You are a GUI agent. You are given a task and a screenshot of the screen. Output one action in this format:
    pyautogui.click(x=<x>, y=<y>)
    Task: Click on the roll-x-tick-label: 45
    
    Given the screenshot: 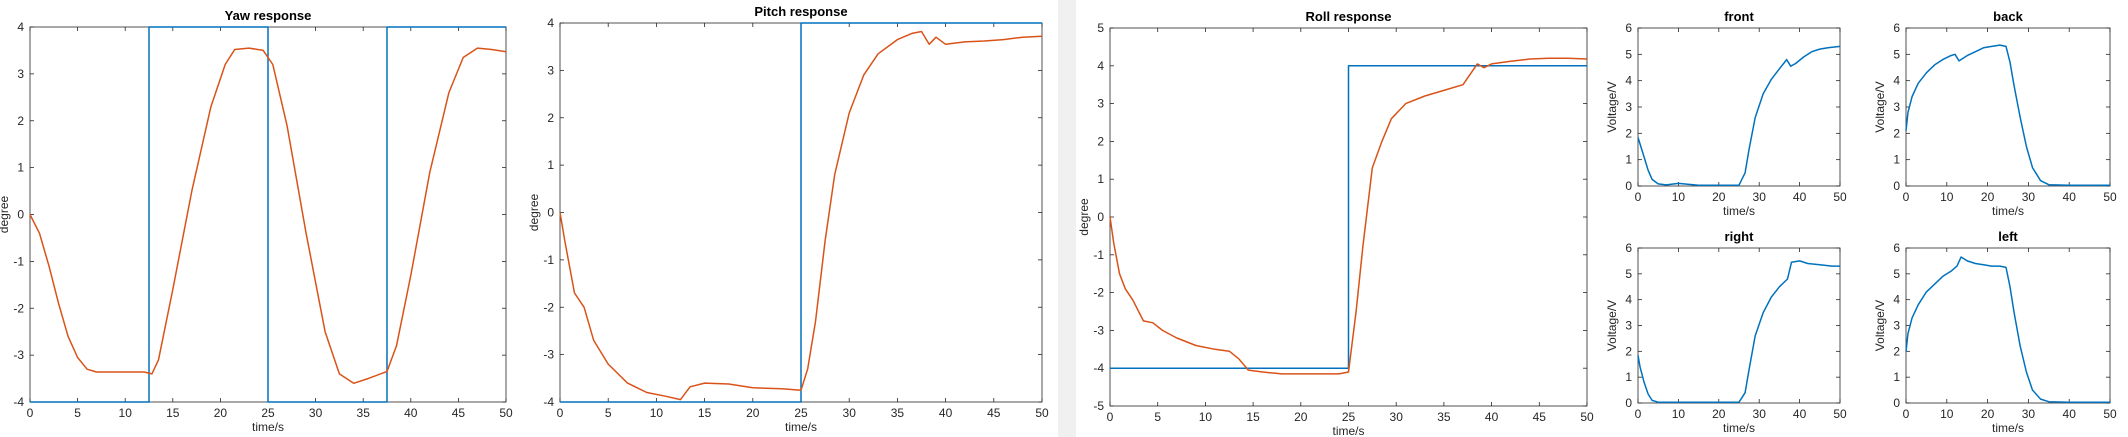 What is the action you would take?
    pyautogui.click(x=1540, y=417)
    